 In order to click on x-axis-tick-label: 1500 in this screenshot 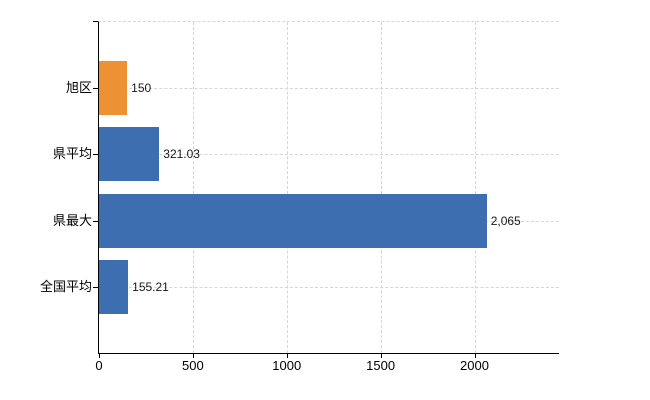, I will do `click(381, 365)`.